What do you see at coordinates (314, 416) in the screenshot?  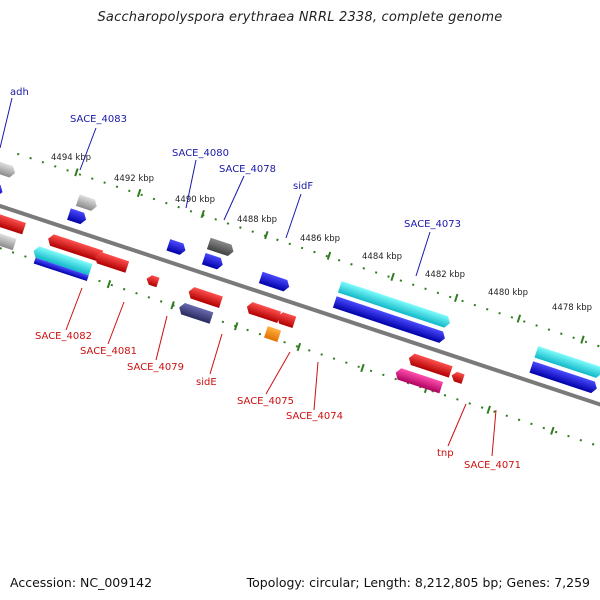 I see `label-sace-4074: SACE_4074` at bounding box center [314, 416].